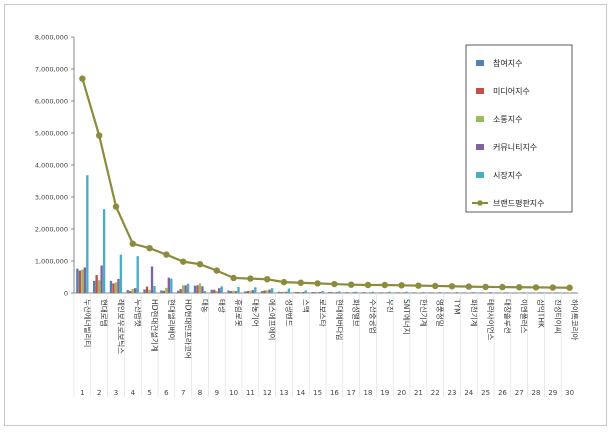 The width and height of the screenshot is (615, 434). What do you see at coordinates (51, 102) in the screenshot?
I see `y-tick-label: 6,000,000` at bounding box center [51, 102].